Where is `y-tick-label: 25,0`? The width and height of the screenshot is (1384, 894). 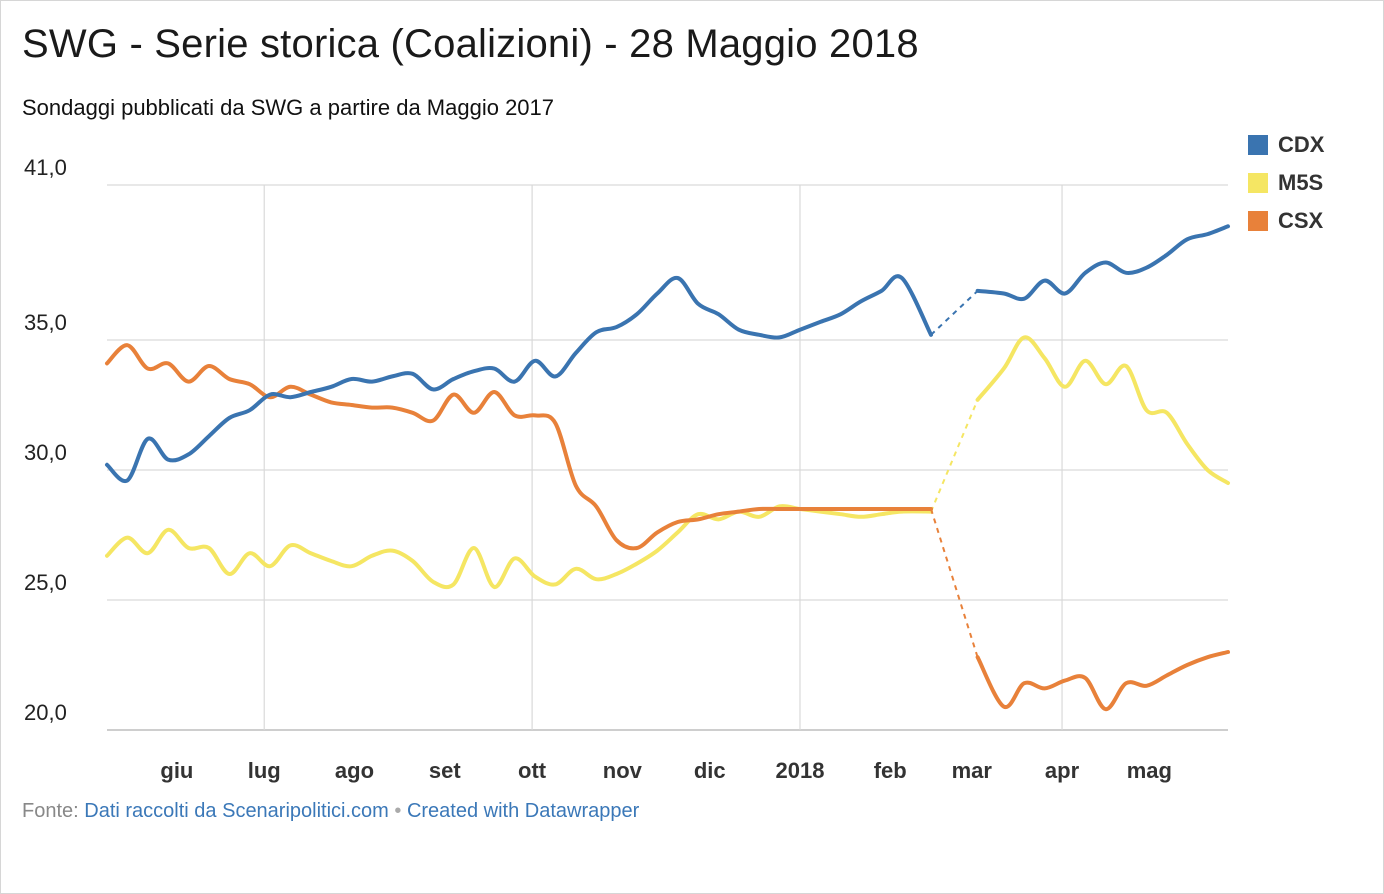
y-tick-label: 25,0 is located at coordinates (45, 582).